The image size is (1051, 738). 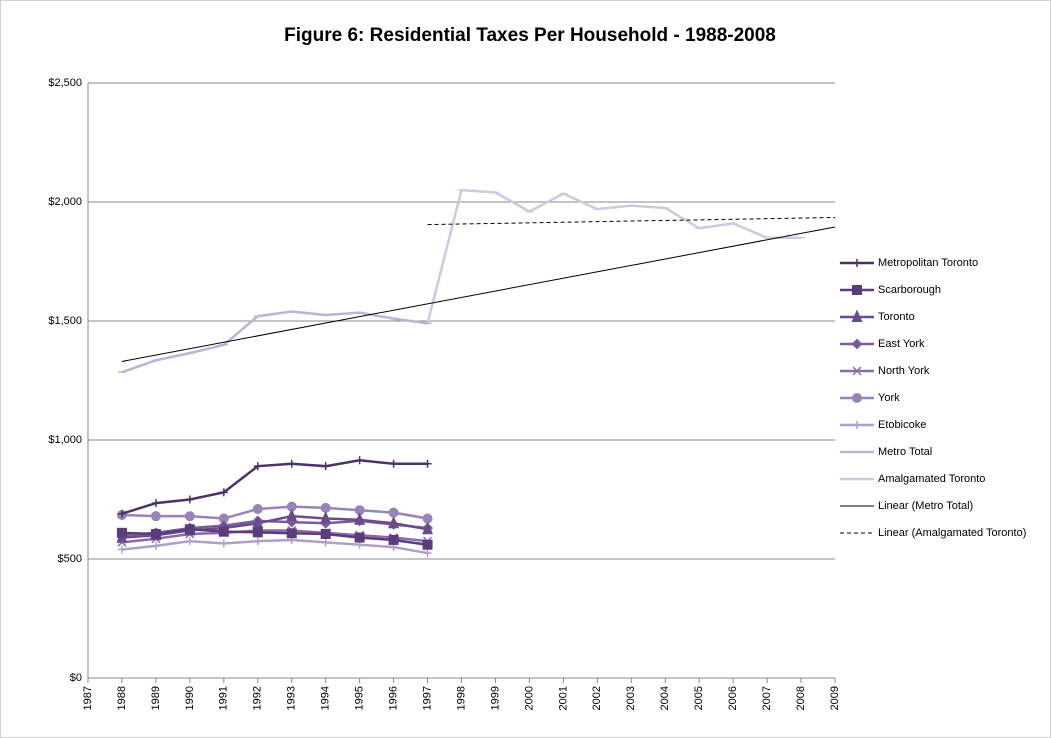 What do you see at coordinates (835, 698) in the screenshot?
I see `x-tick-label: 2009` at bounding box center [835, 698].